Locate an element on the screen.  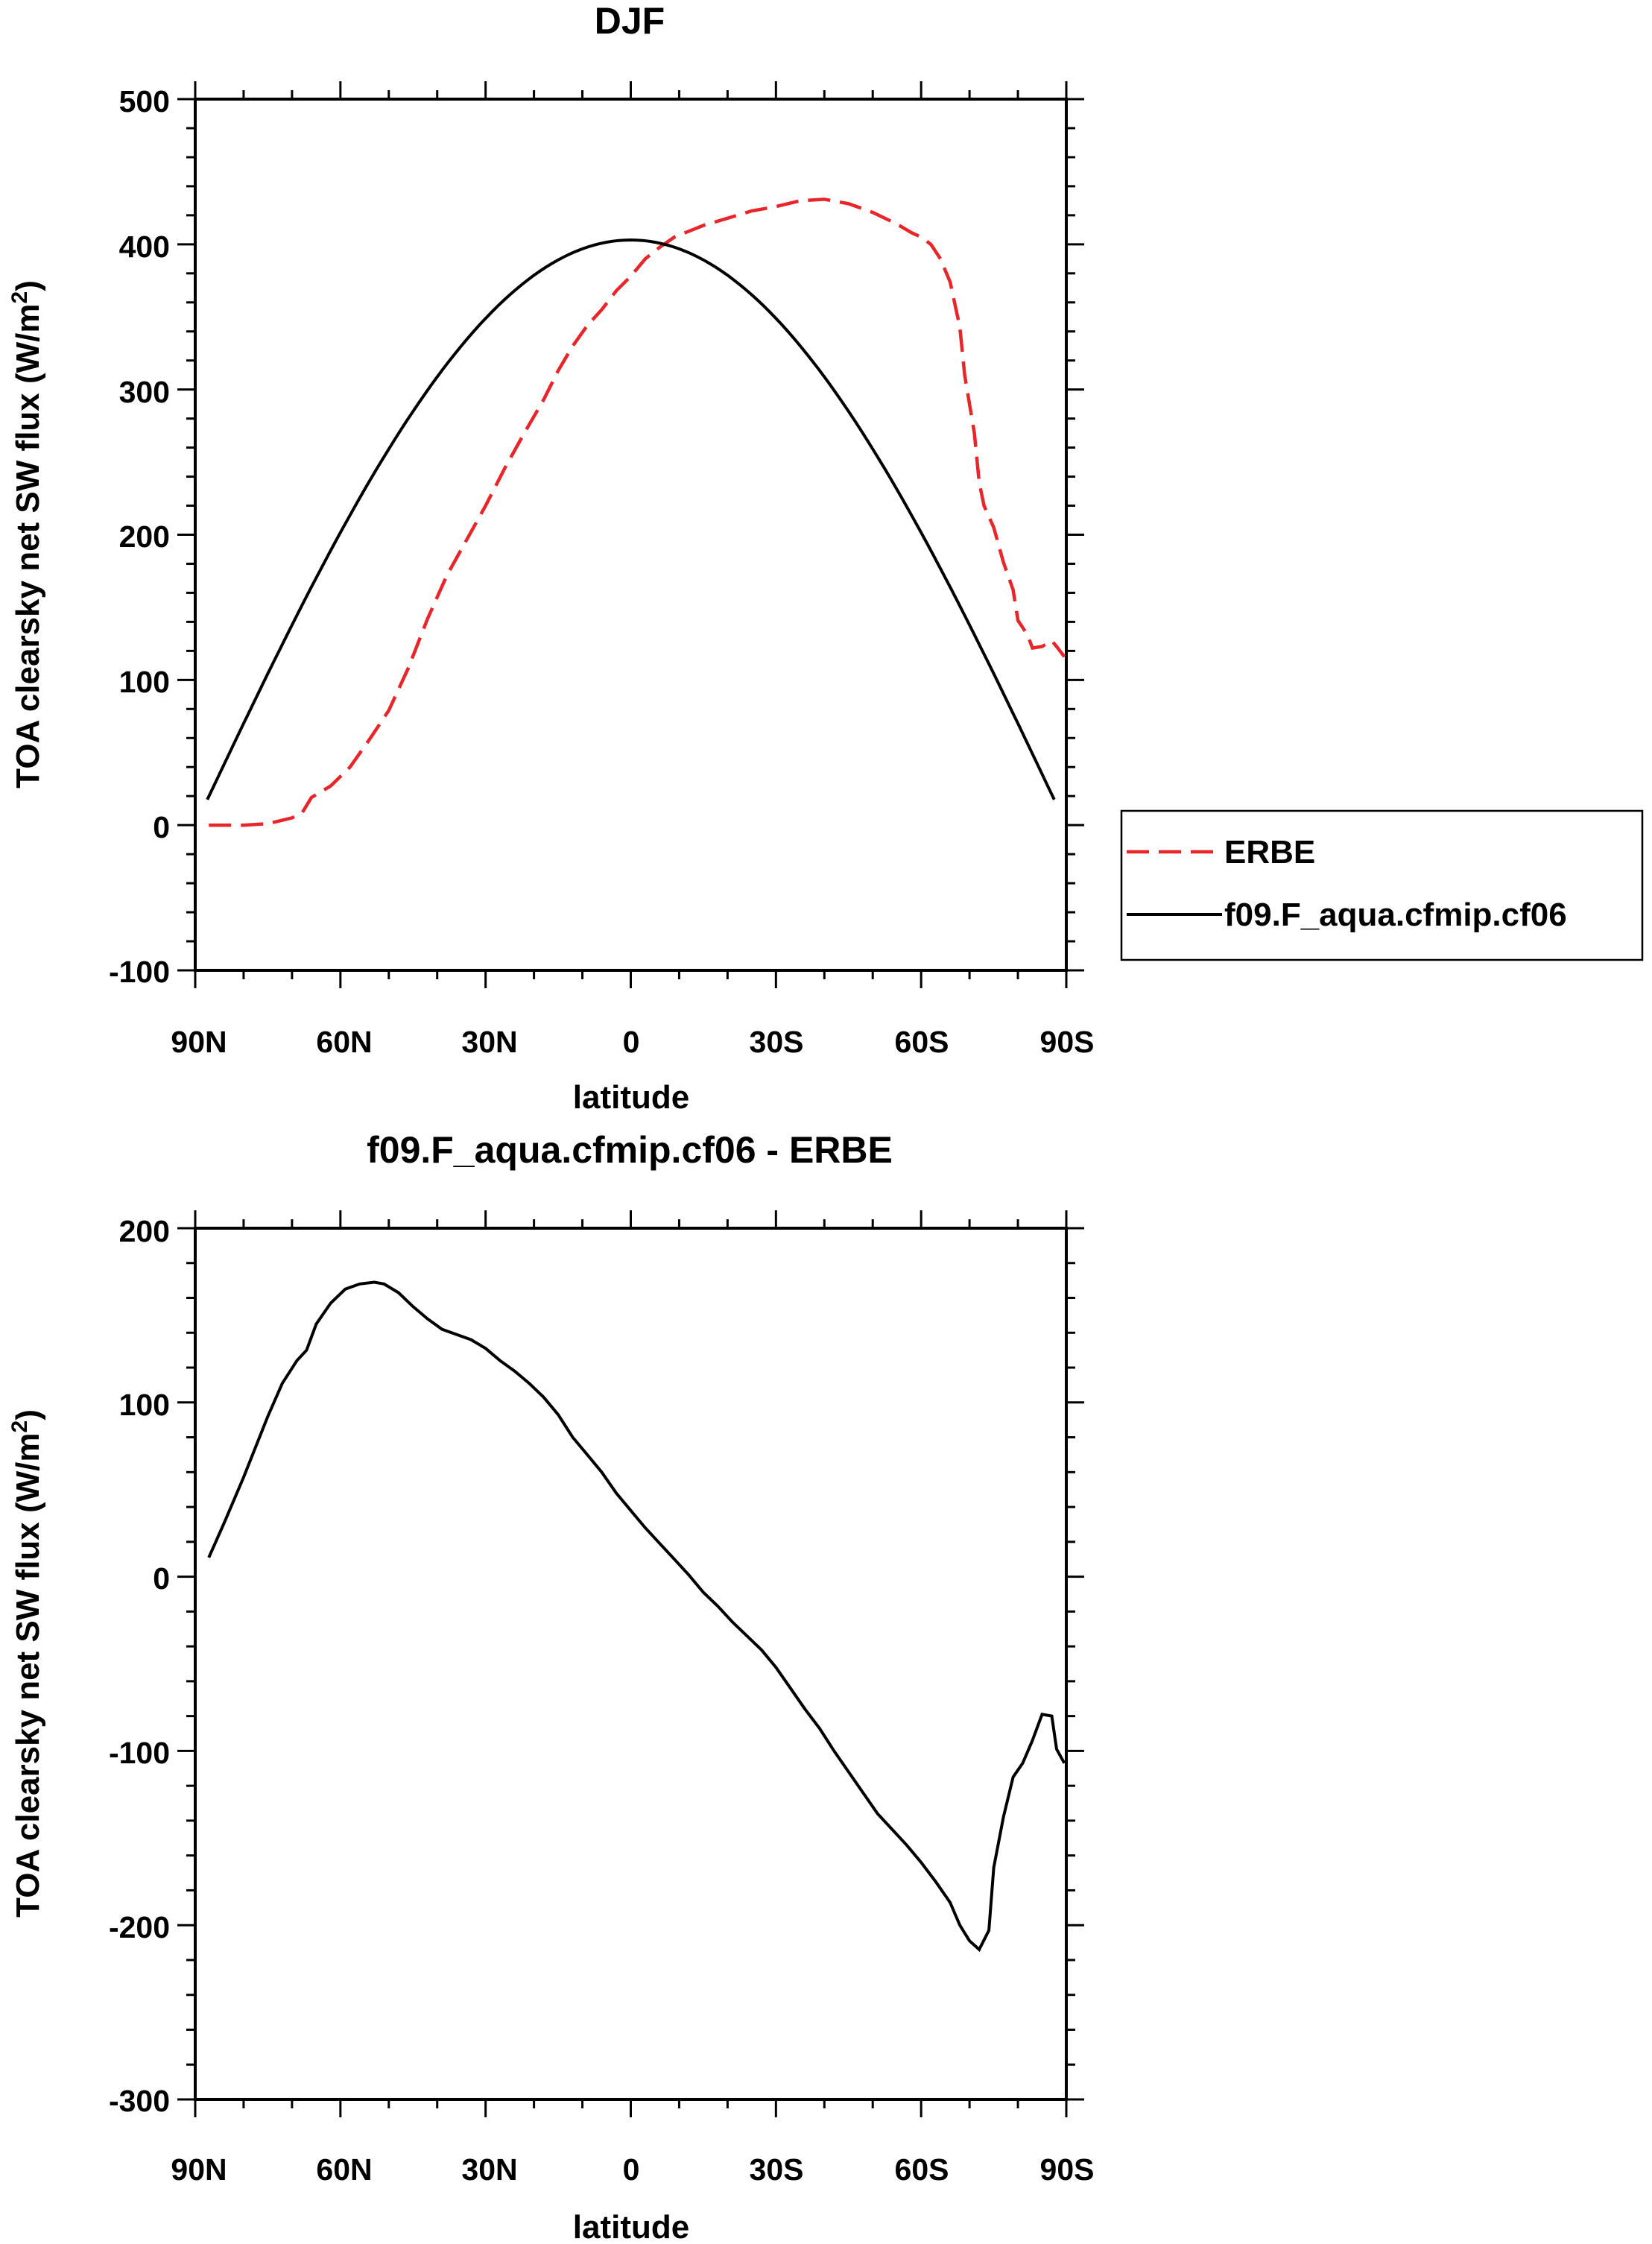
legend-label-model: f09.F_aqua.cfmip.cf06 is located at coordinates (1395, 915).